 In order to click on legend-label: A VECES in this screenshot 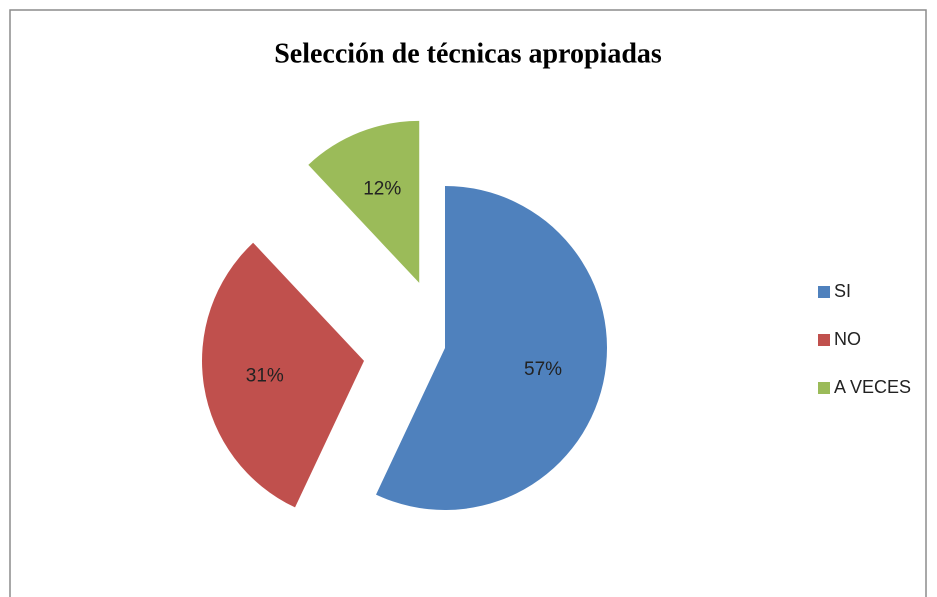, I will do `click(872, 387)`.